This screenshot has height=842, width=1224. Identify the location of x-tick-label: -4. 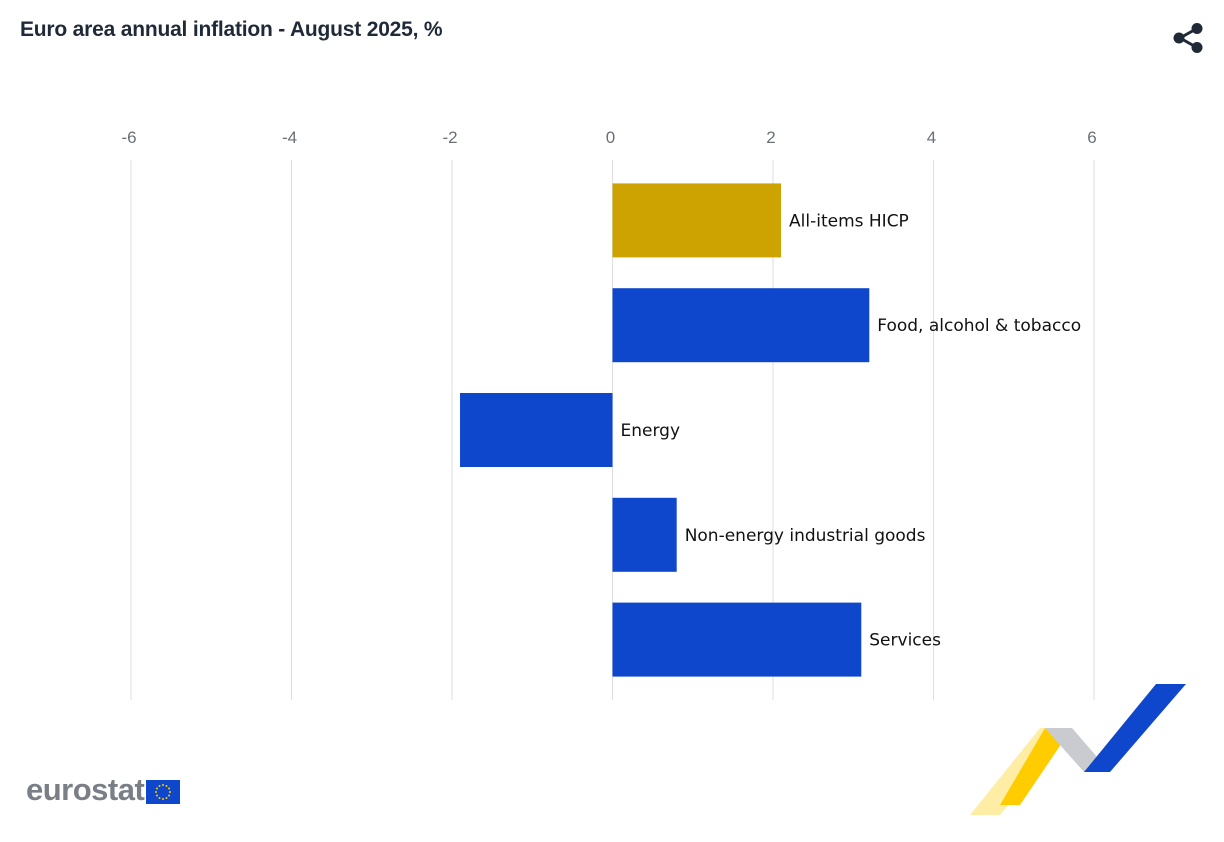
(289, 137).